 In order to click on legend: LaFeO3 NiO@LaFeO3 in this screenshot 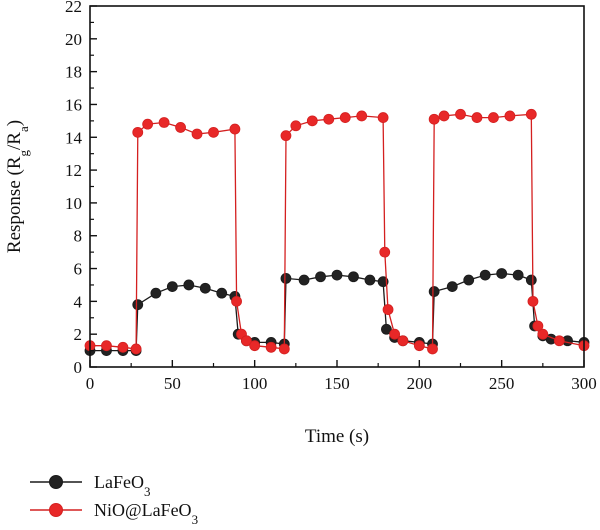, I will do `click(114, 499)`.